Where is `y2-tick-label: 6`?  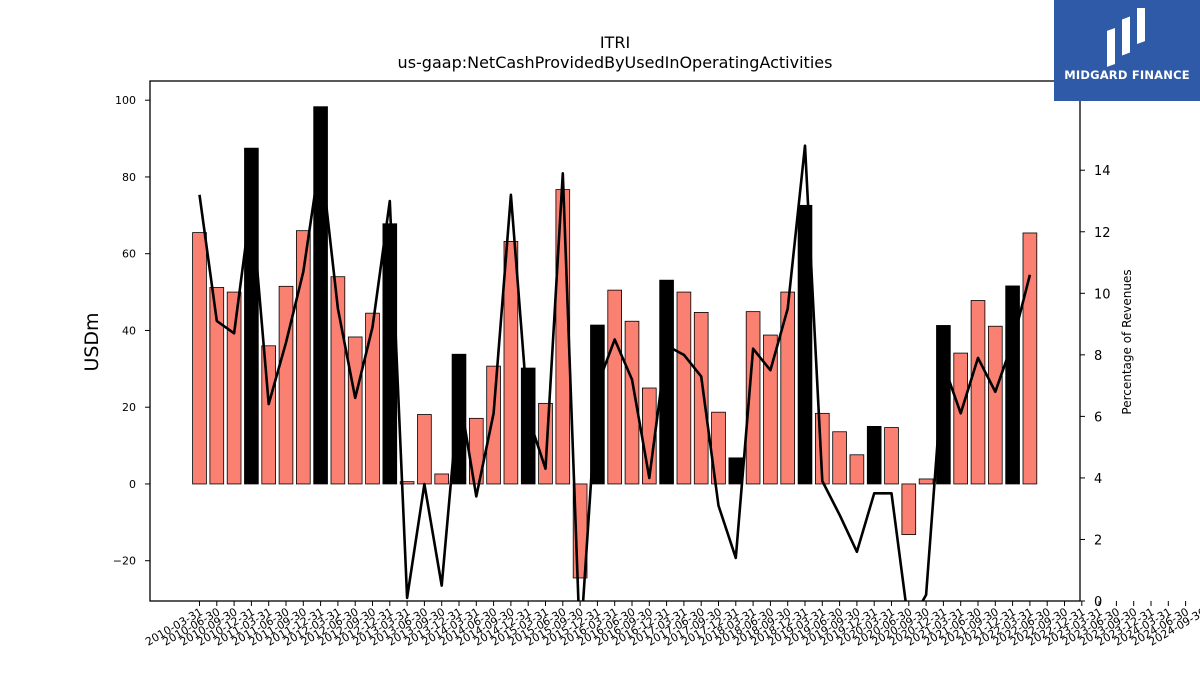 y2-tick-label: 6 is located at coordinates (1098, 417).